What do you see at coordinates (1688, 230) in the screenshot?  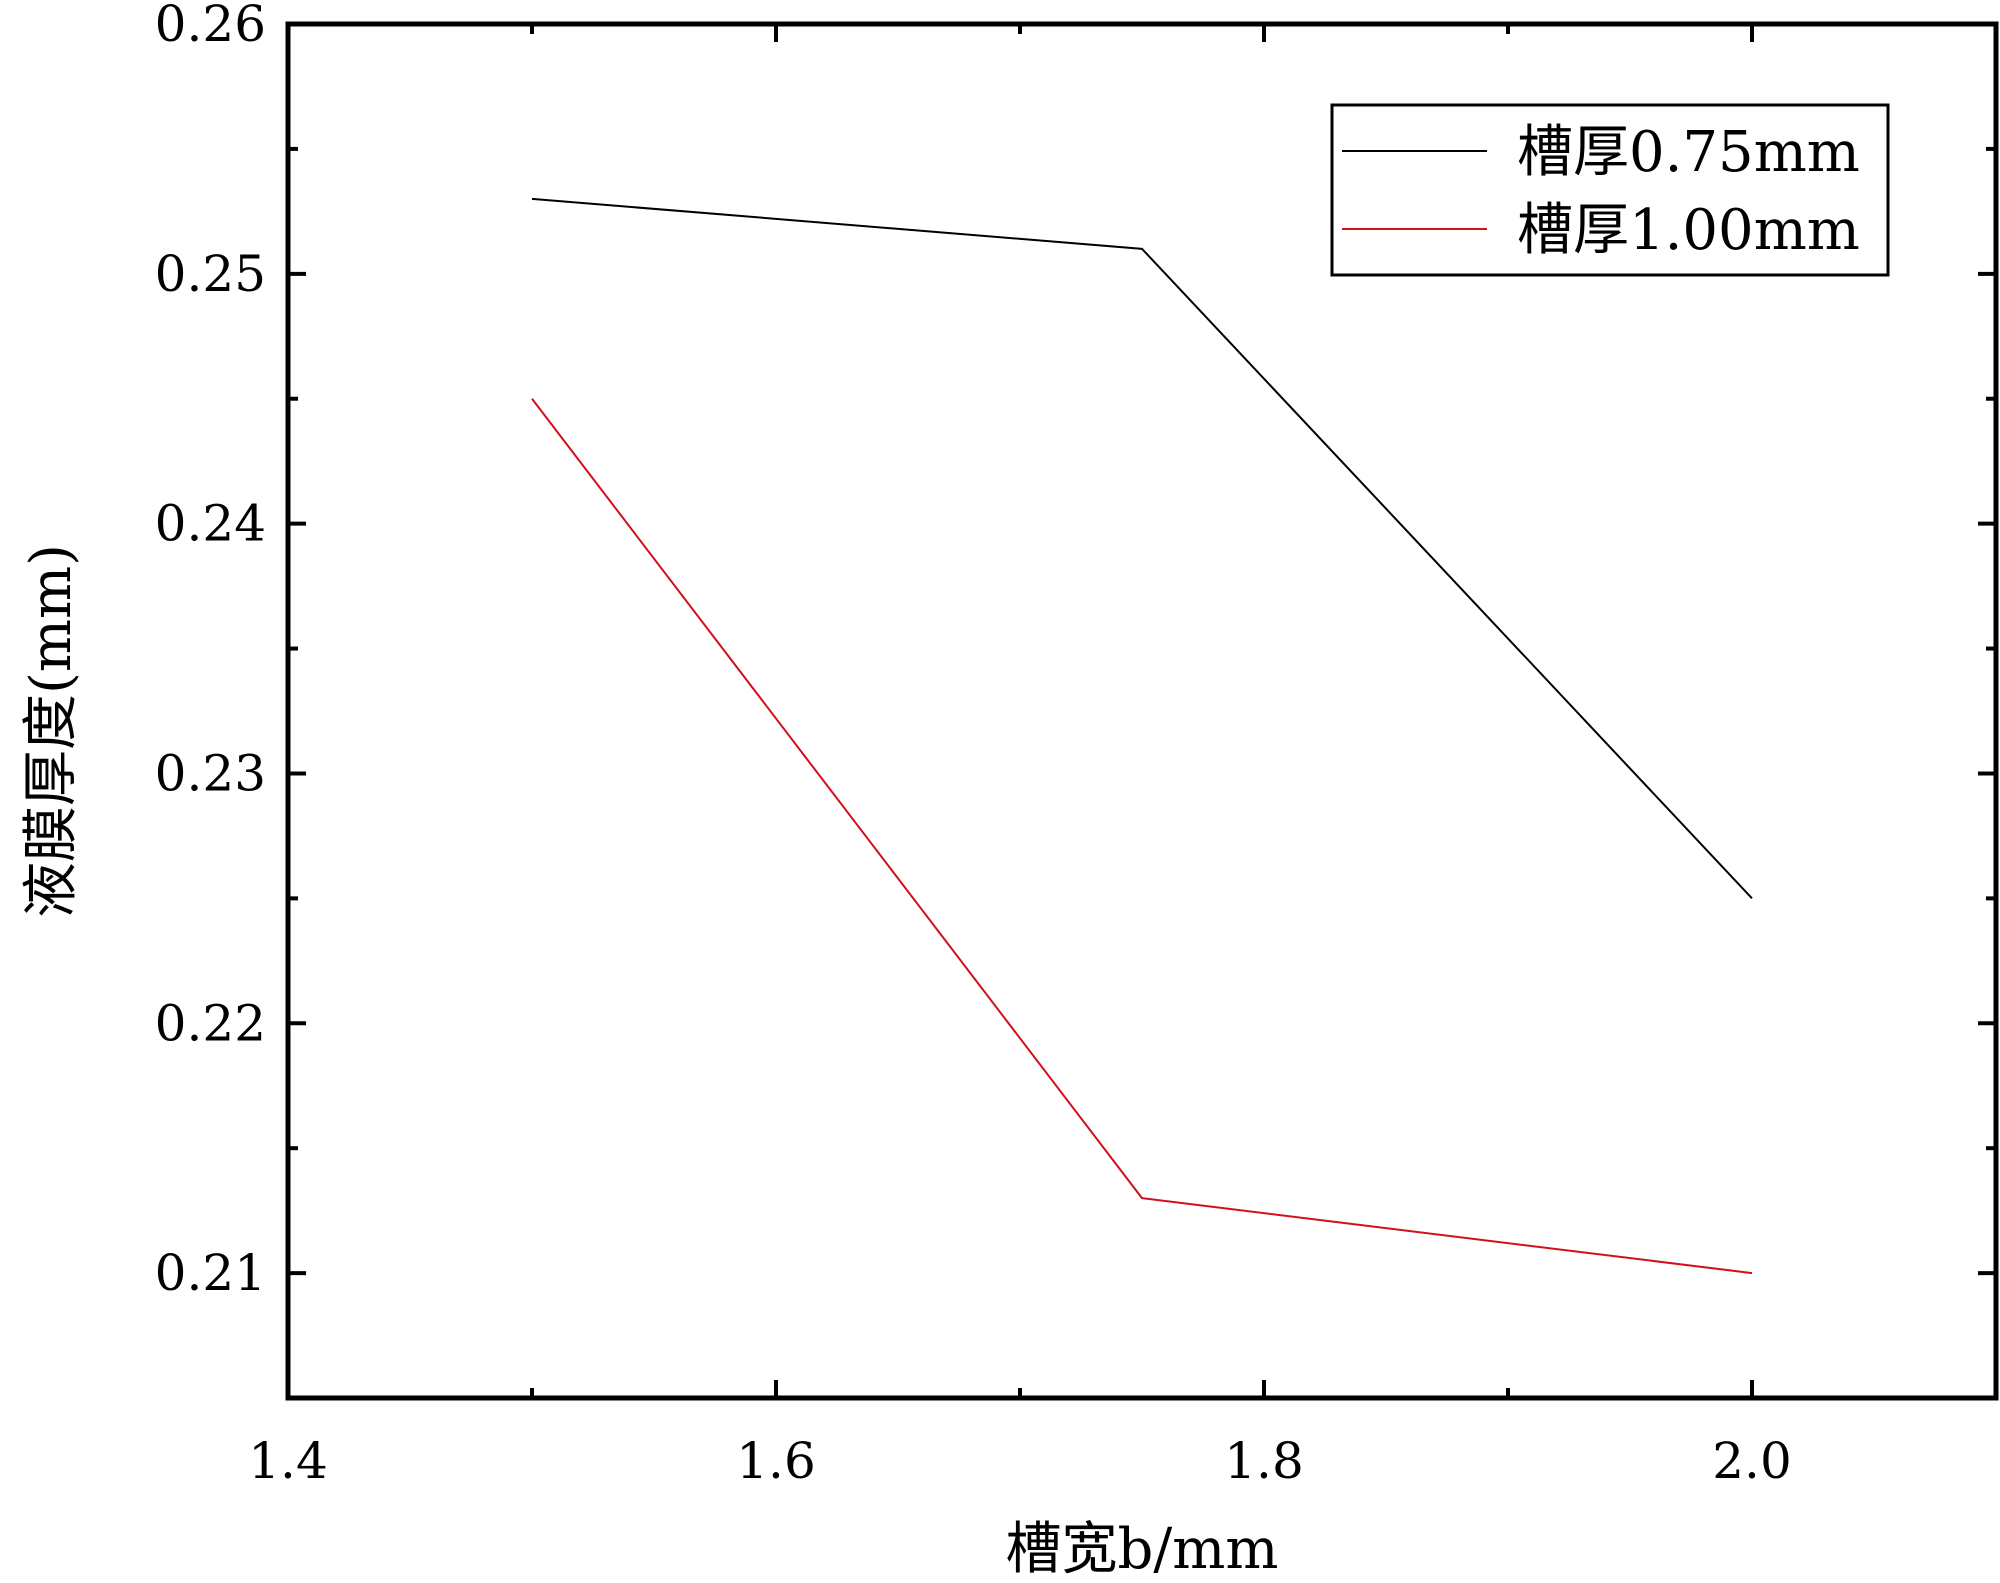 I see `legend-label-series-2: 槽厚1.00mm` at bounding box center [1688, 230].